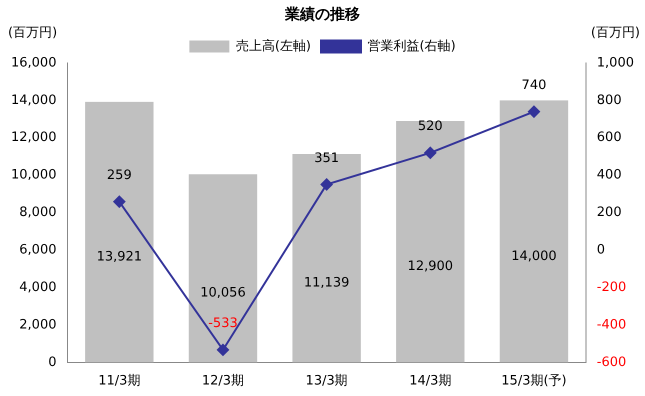 Image resolution: width=645 pixels, height=396 pixels. Describe the element at coordinates (609, 175) in the screenshot. I see `y2-tick-label: 400` at that location.